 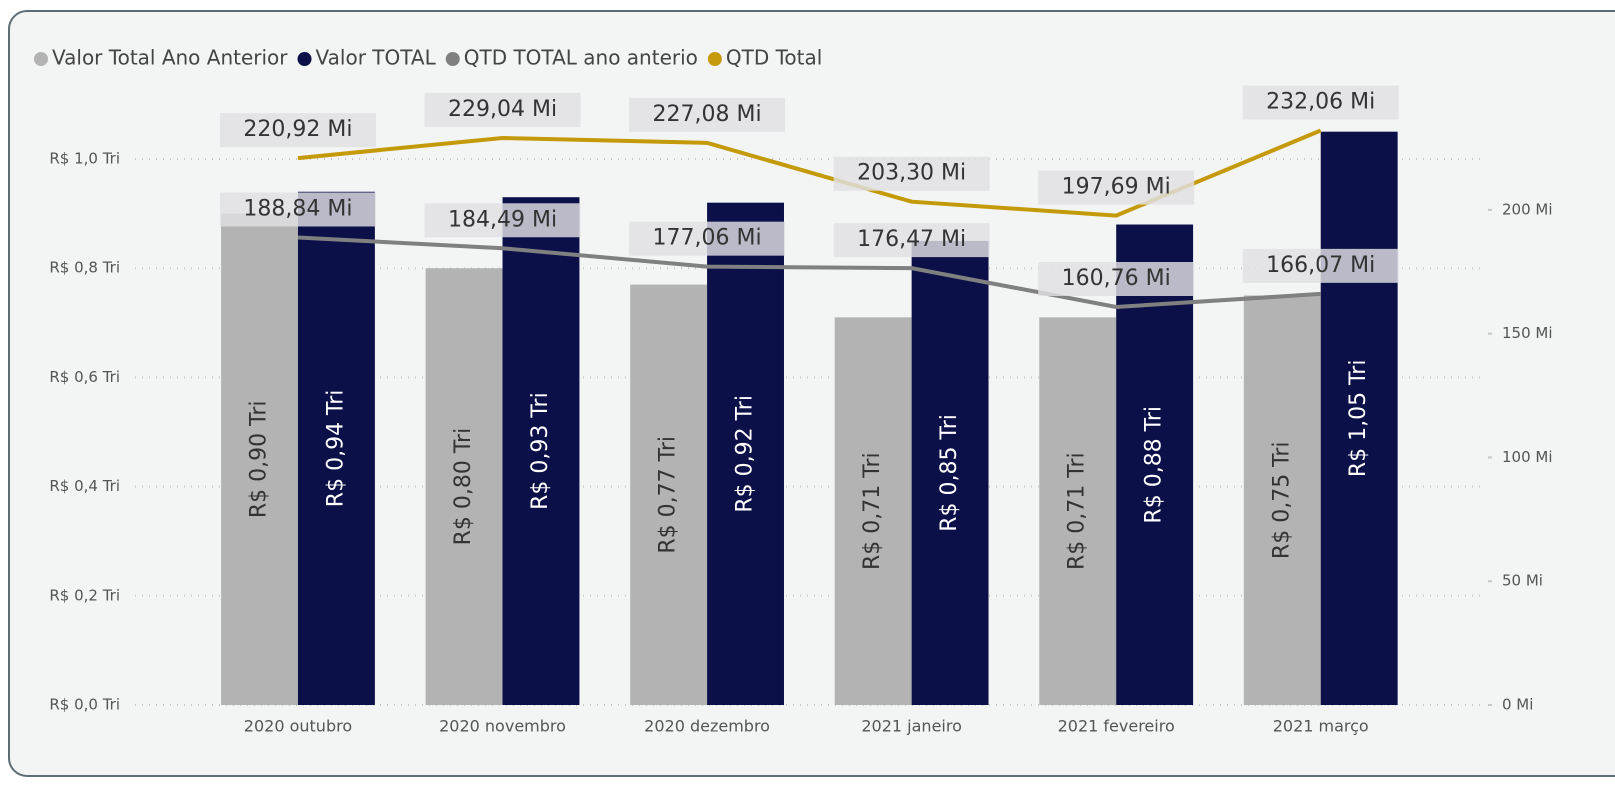 What do you see at coordinates (84, 159) in the screenshot?
I see `y-tick-label: R$ 1,0 Tri` at bounding box center [84, 159].